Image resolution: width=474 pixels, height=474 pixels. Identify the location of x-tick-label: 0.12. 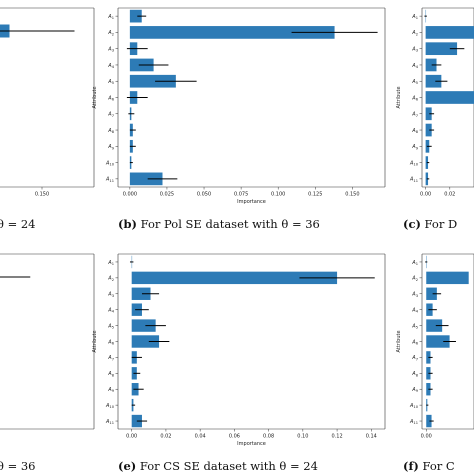
(337, 437).